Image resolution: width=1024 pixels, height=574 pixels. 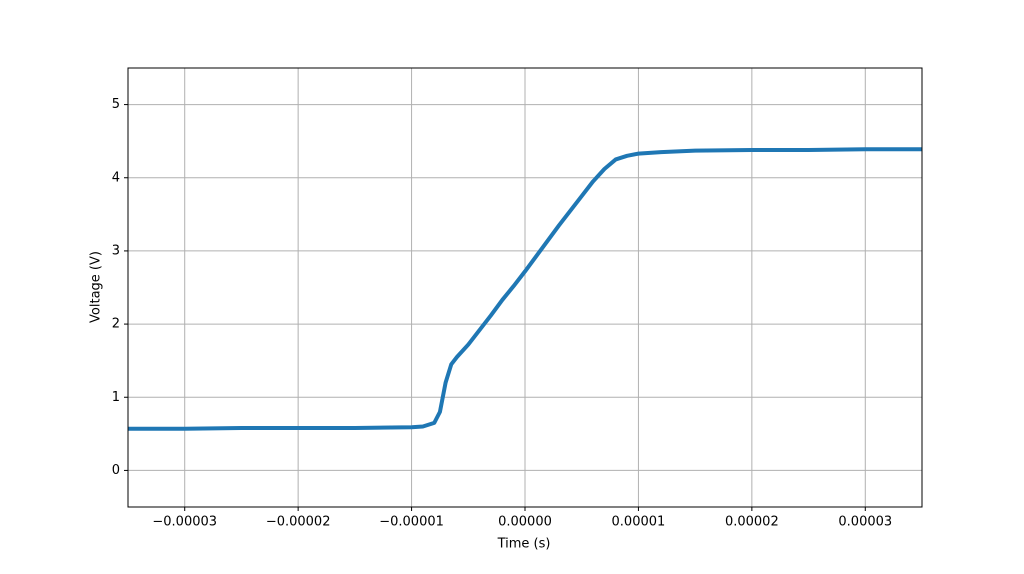 I want to click on y-tick-label: 1, so click(x=116, y=397).